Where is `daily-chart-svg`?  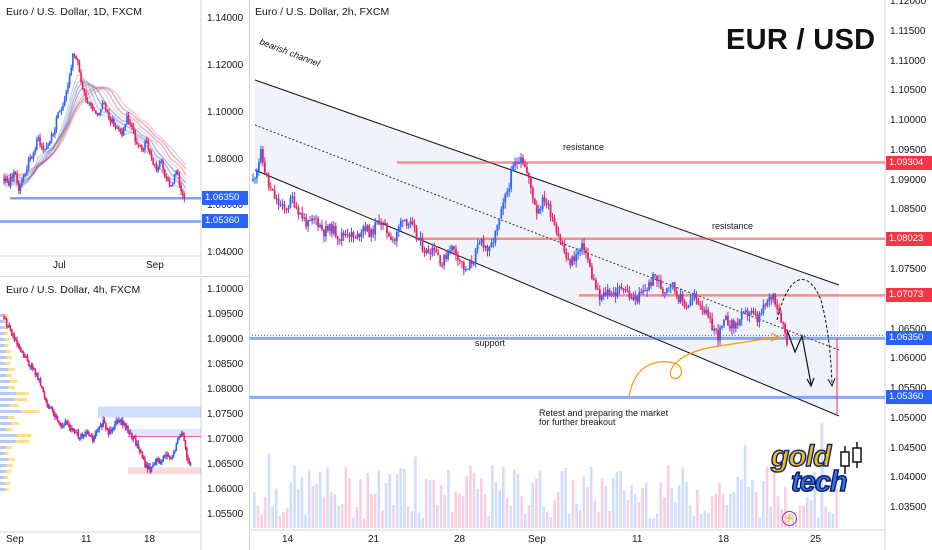 daily-chart-svg is located at coordinates (124, 137).